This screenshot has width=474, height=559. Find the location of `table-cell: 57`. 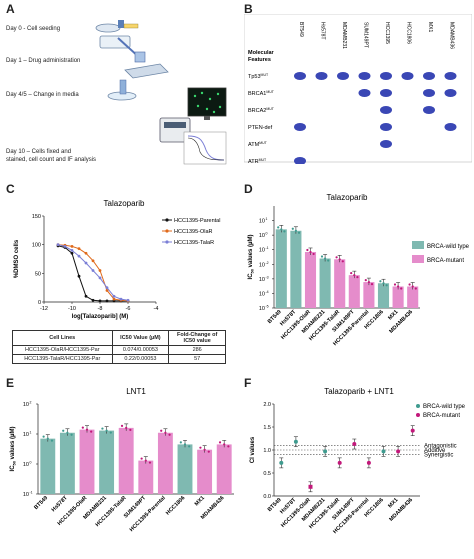

table-cell: 57 is located at coordinates (197, 359).